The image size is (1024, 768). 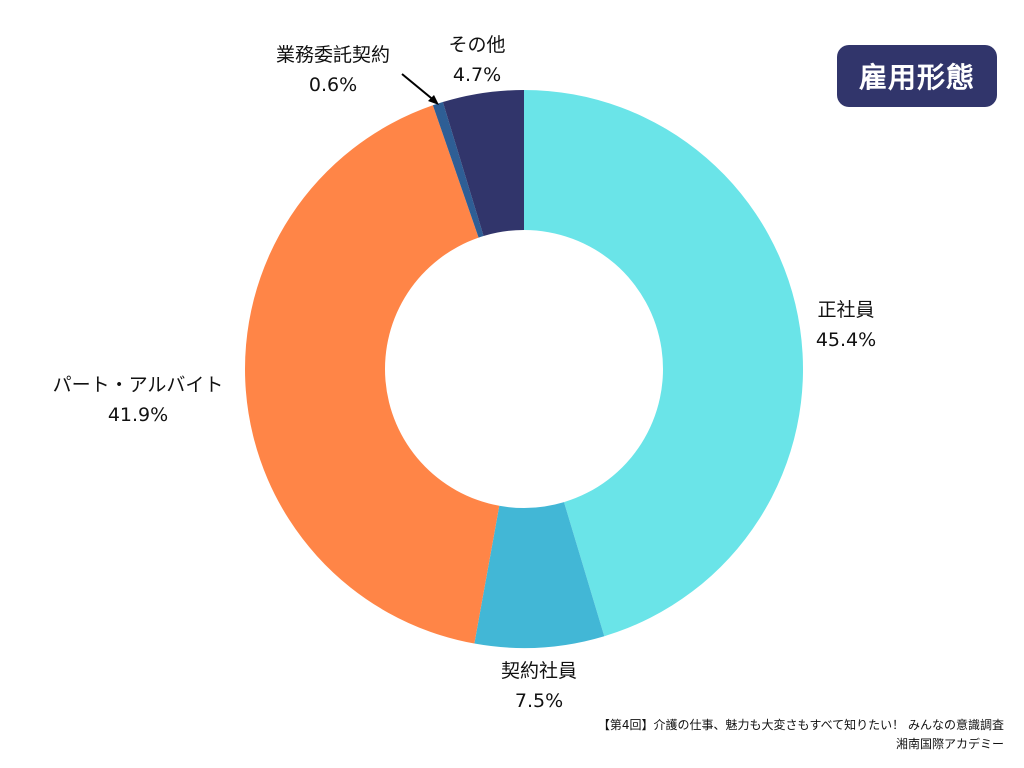 I want to click on label-seishain: 正社員 45.4%, so click(x=846, y=325).